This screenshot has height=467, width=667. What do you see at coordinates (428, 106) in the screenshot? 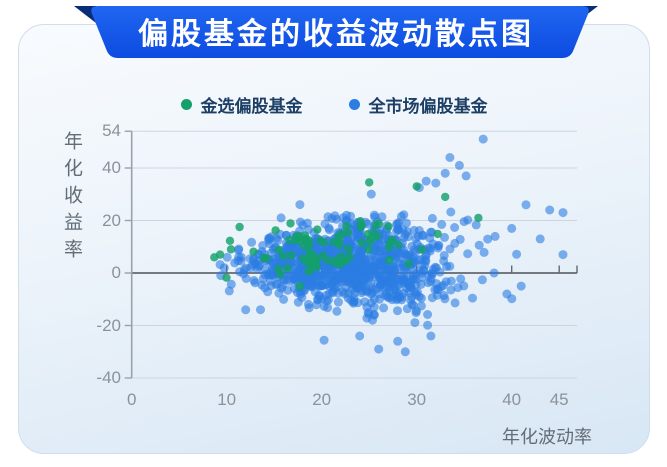
I see `legend-label: 全市场偏股基金` at bounding box center [428, 106].